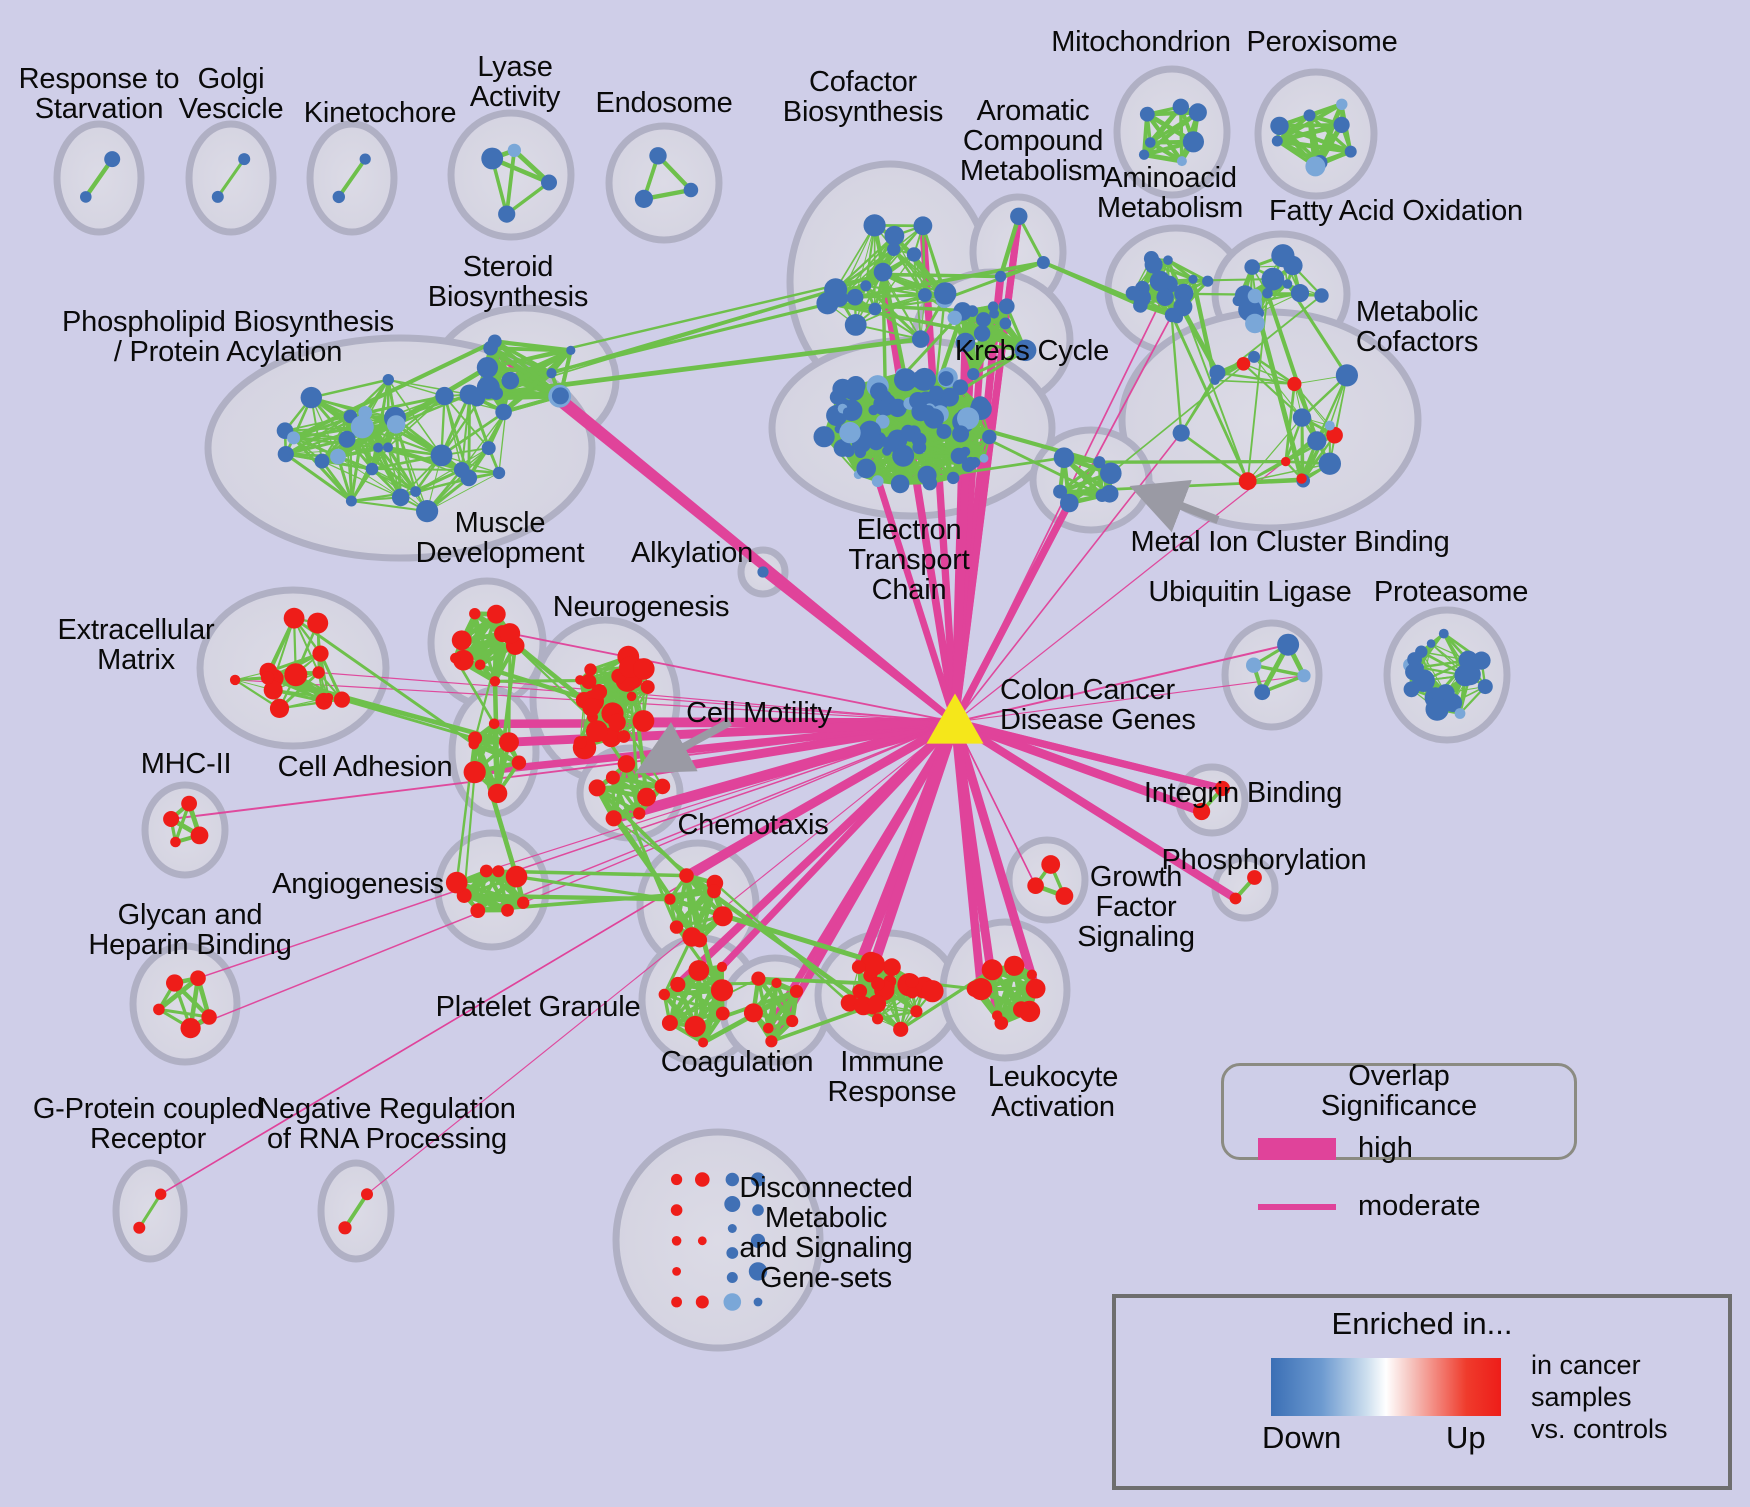  I want to click on cluster-blob, so click(1447, 675).